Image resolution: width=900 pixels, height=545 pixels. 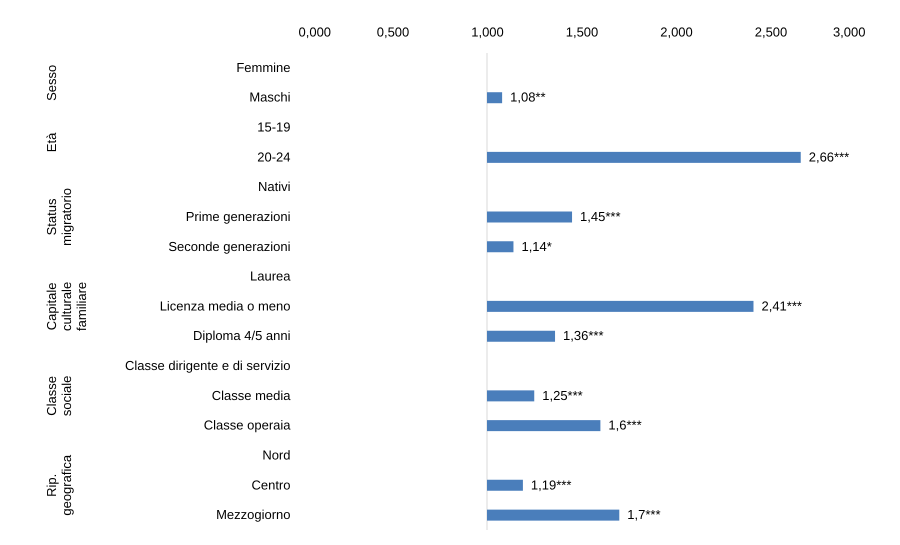 What do you see at coordinates (276, 454) in the screenshot?
I see `y-tick-label: Nord` at bounding box center [276, 454].